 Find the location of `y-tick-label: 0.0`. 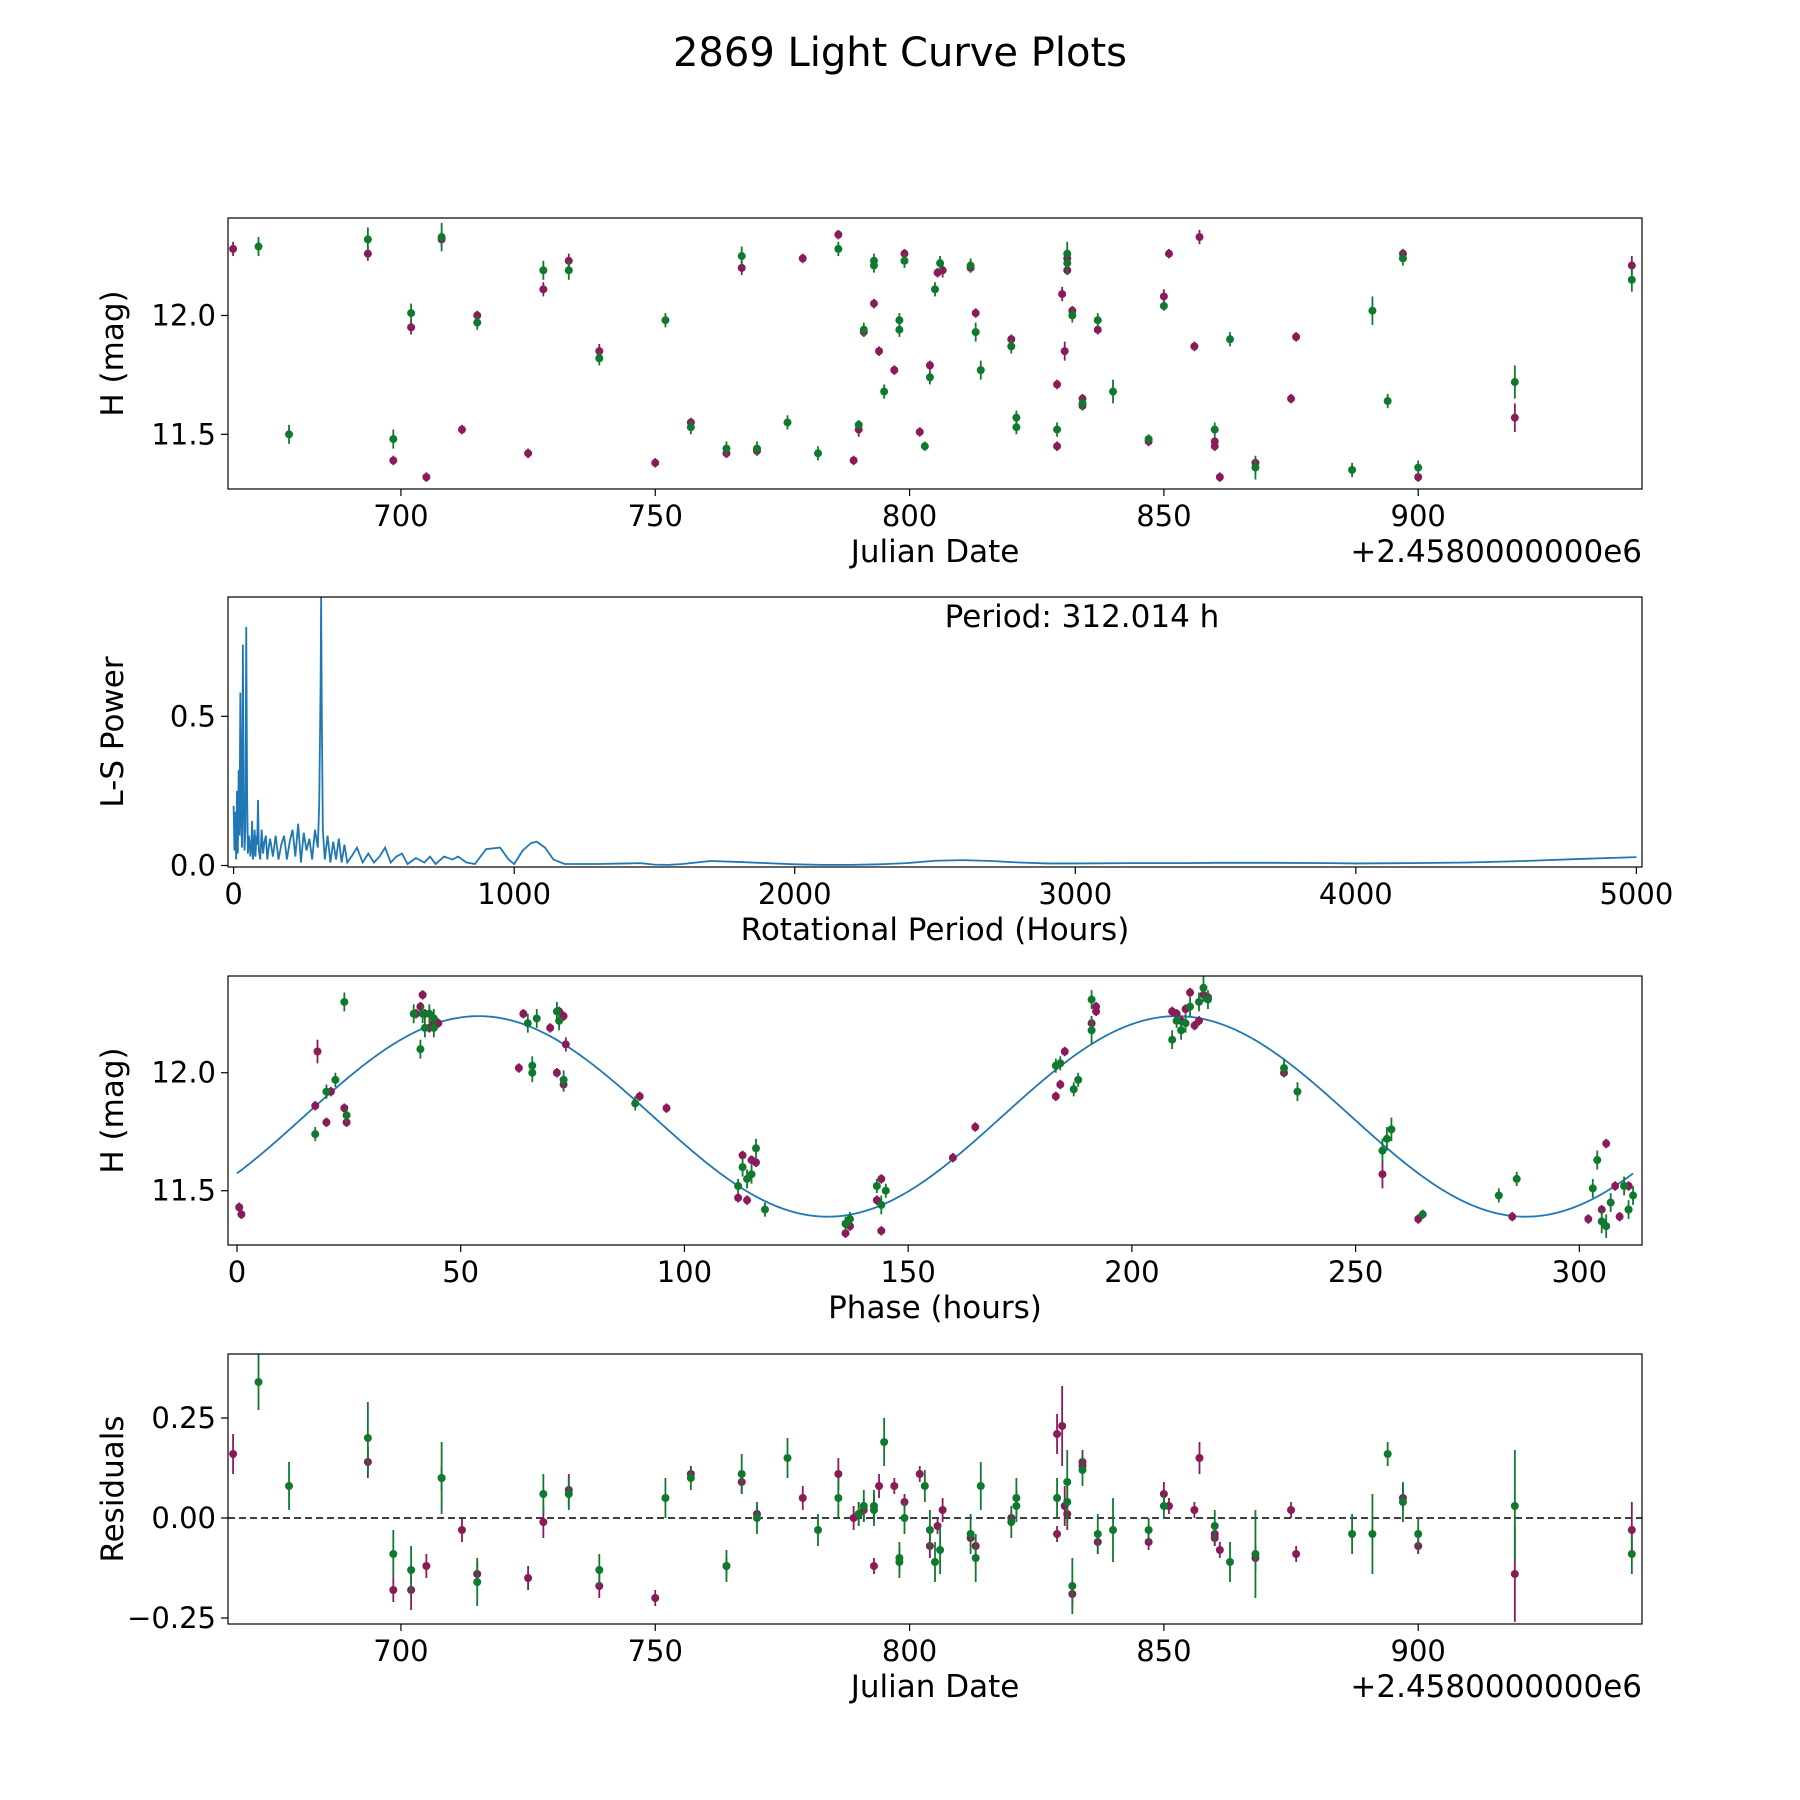

y-tick-label: 0.0 is located at coordinates (193, 866).